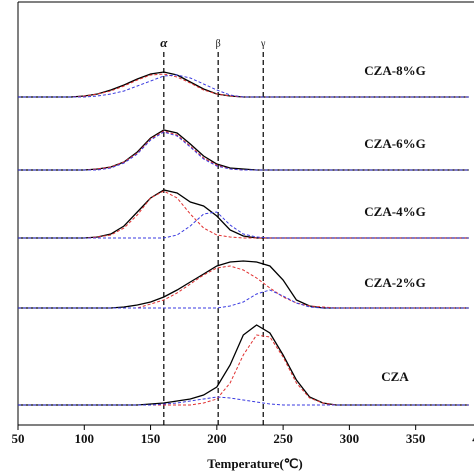 The image size is (474, 474). Describe the element at coordinates (394, 211) in the screenshot. I see `panel-label: CZA-4%G` at that location.